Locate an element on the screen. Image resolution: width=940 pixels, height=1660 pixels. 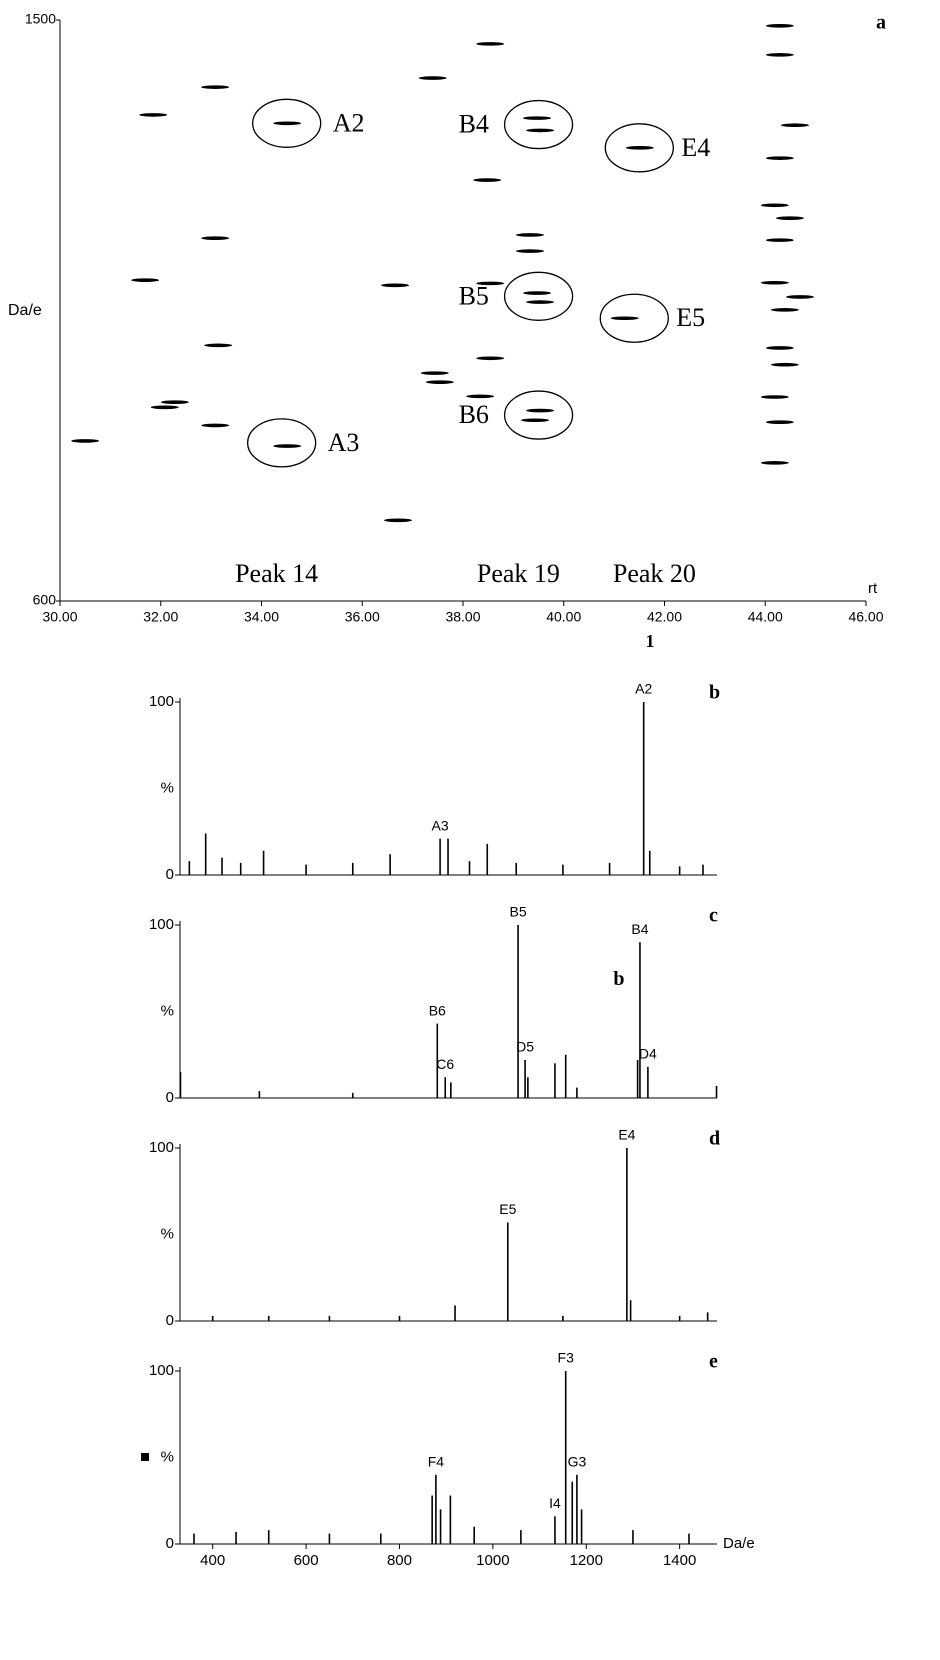
panel-letter: b is located at coordinates (714, 693).